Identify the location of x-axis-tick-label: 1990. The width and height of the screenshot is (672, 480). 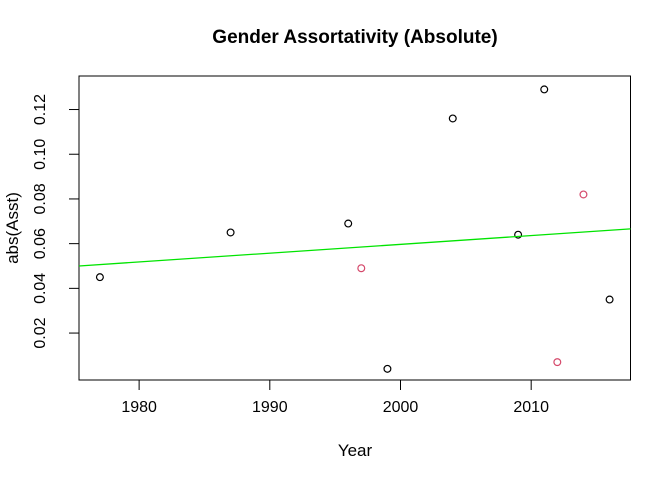
(270, 407).